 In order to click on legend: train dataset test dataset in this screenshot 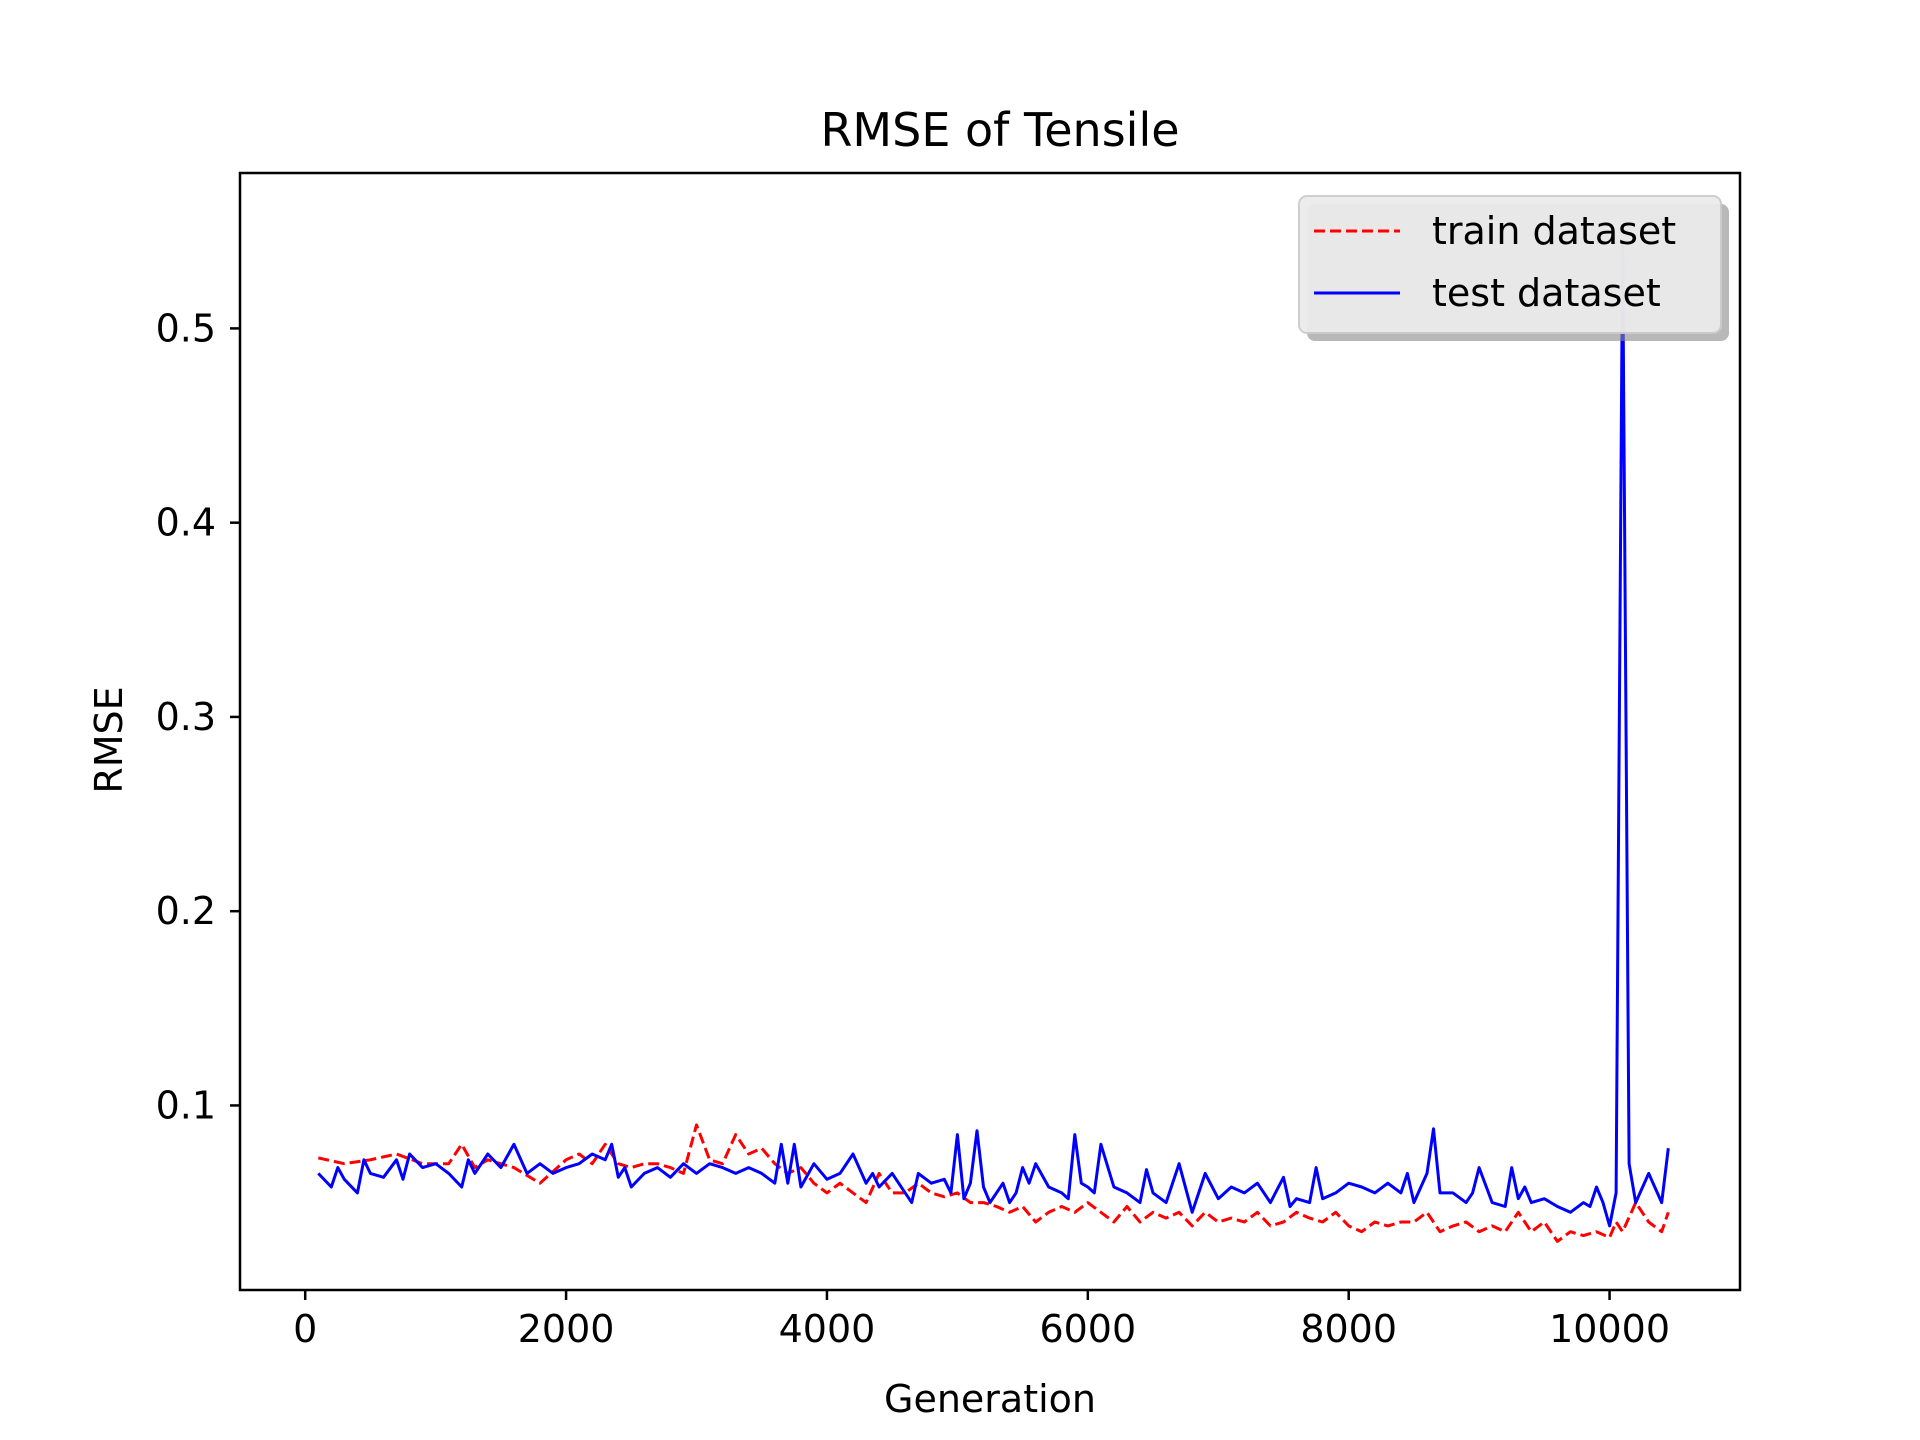, I will do `click(1513, 268)`.